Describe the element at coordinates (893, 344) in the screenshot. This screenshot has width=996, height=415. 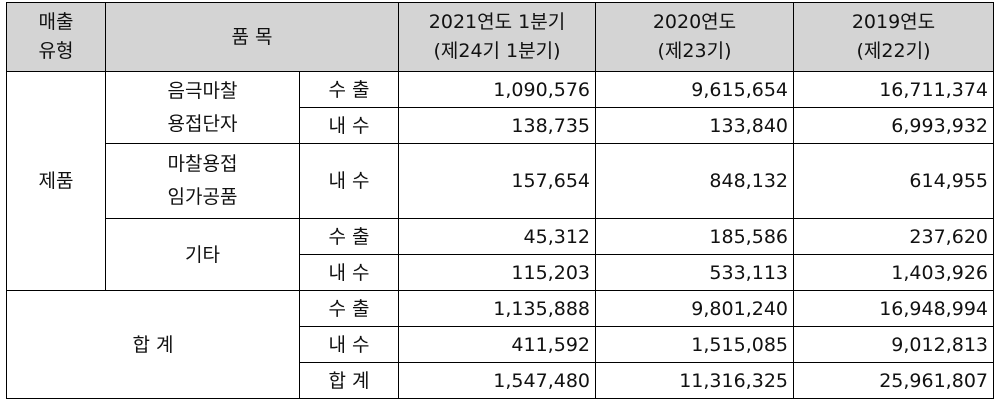
I see `value-2019-cell: 9,012,813` at that location.